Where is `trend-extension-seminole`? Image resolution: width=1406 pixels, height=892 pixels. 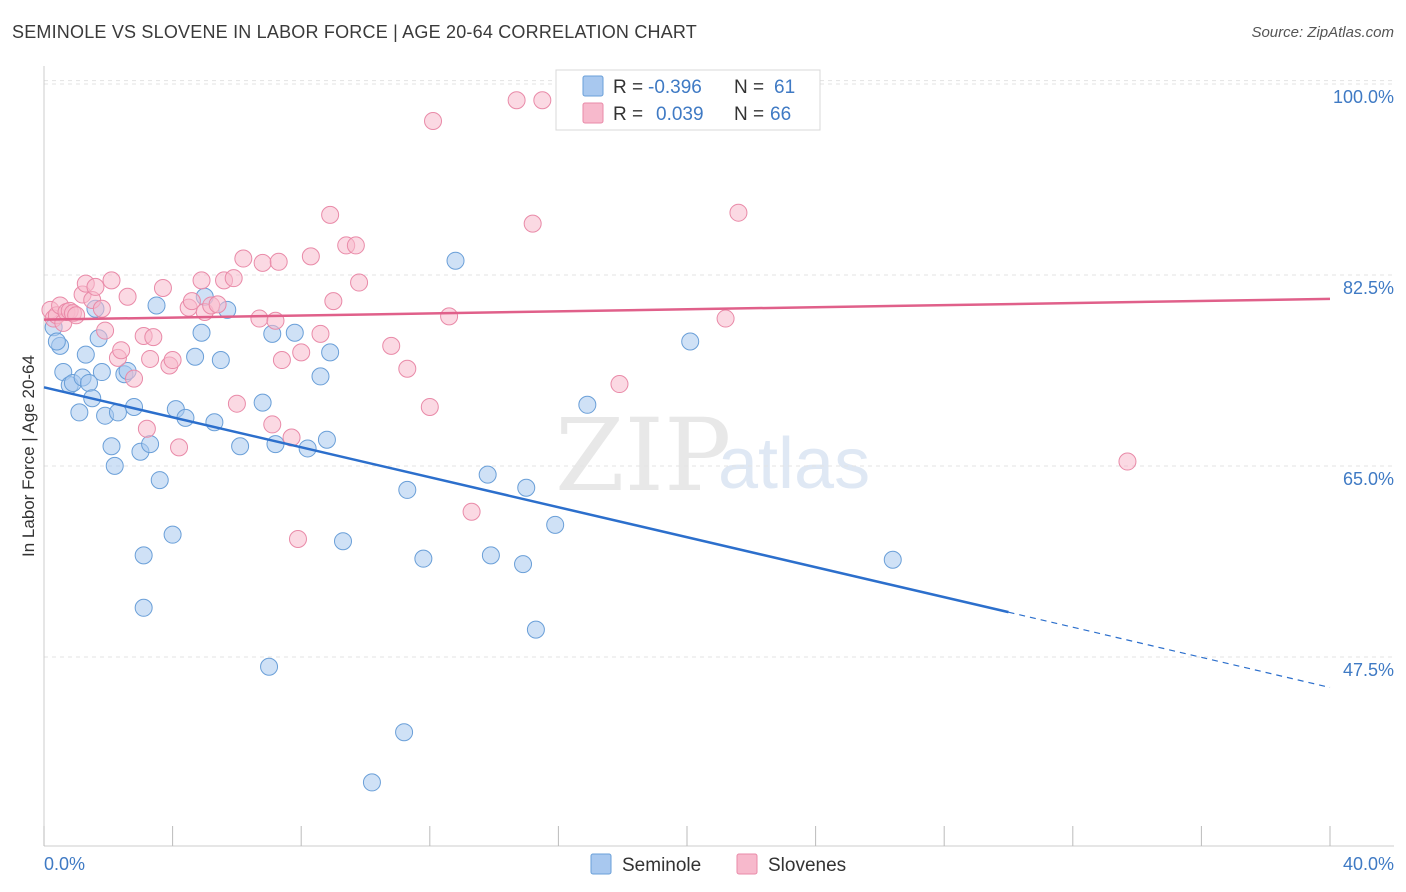 trend-extension-seminole is located at coordinates (1169, 650).